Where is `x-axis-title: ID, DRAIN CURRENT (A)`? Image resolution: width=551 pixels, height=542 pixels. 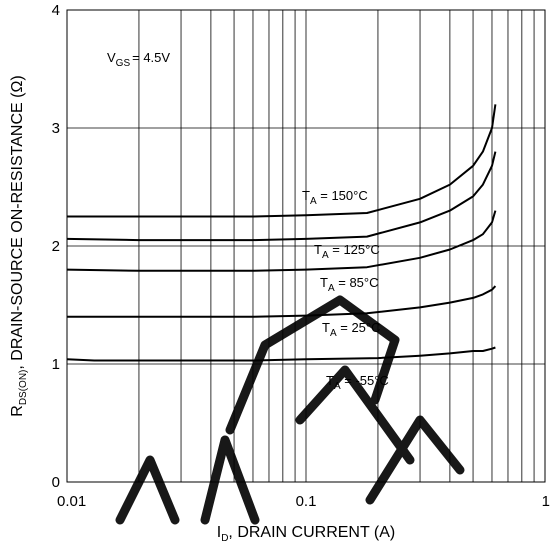
x-axis-title: ID, DRAIN CURRENT (A) is located at coordinates (306, 533).